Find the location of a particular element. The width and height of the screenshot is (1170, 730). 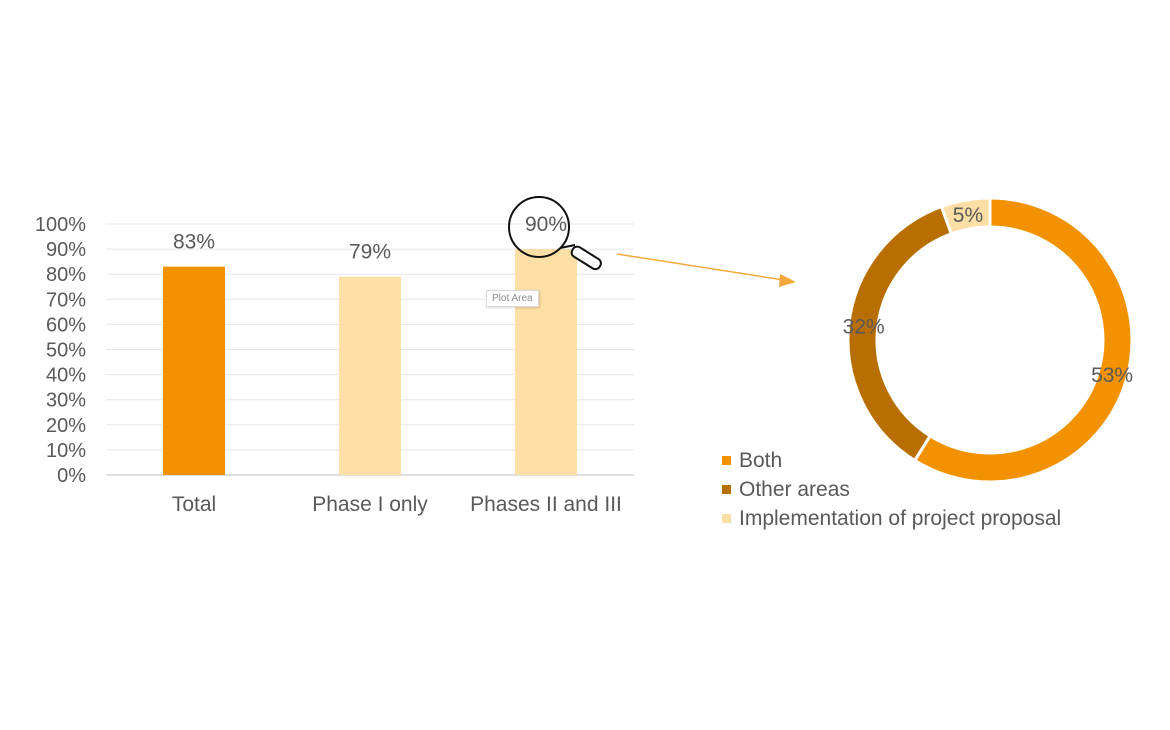

legend-item: Implementation of project proposal is located at coordinates (891, 518).